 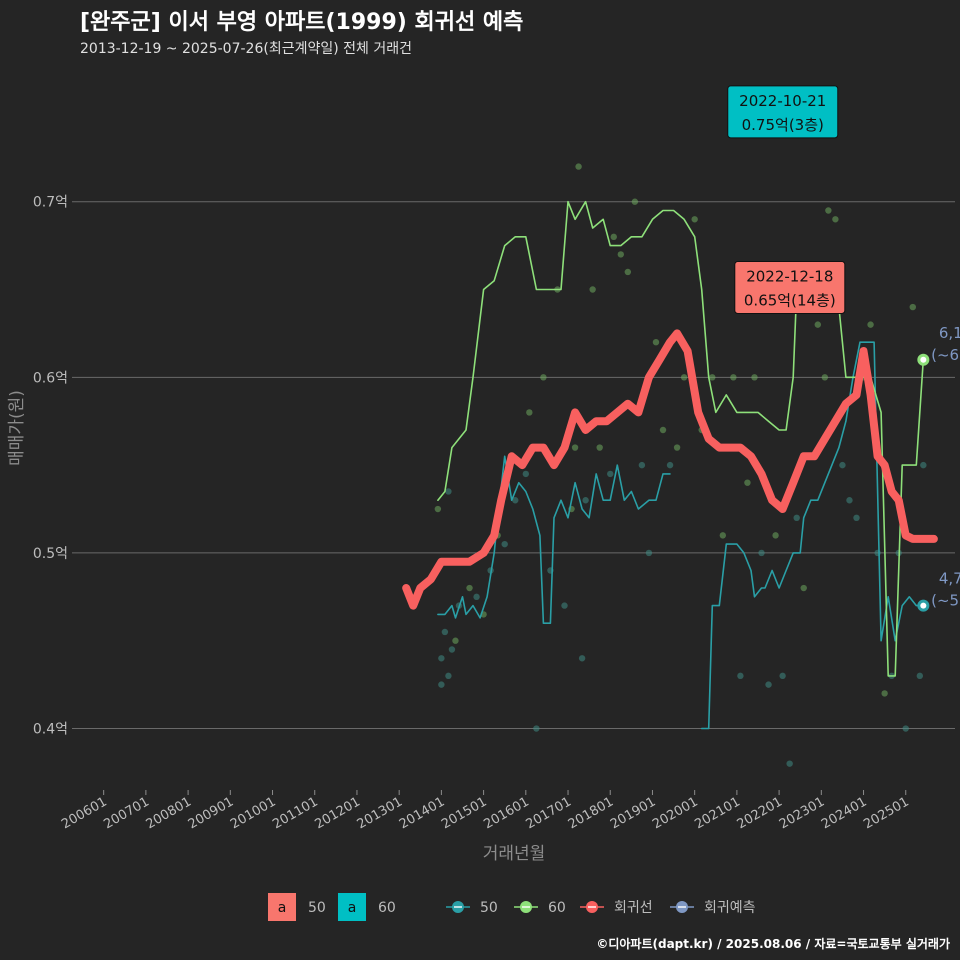 What do you see at coordinates (169, 813) in the screenshot?
I see `x-tick-label: 200801` at bounding box center [169, 813].